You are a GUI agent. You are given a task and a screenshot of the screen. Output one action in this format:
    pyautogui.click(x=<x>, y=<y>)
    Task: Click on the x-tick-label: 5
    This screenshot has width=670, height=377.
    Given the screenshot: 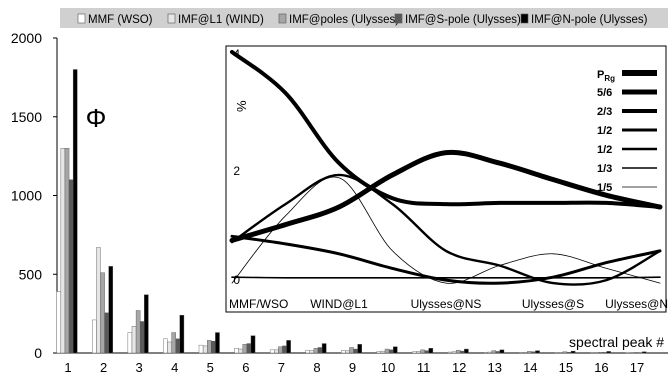 What is the action you would take?
    pyautogui.click(x=210, y=367)
    